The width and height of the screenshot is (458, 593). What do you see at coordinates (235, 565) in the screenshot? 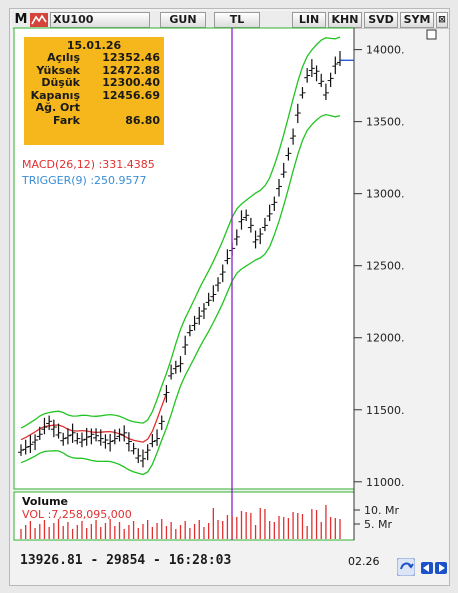
I see `status-bar: 13926.81 - 29854 - 16:28:03 02.26` at bounding box center [235, 565].